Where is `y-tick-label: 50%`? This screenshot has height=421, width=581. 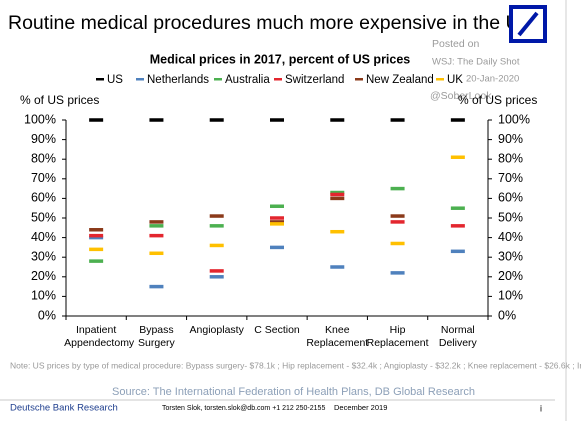 y-tick-label: 50% is located at coordinates (43, 217).